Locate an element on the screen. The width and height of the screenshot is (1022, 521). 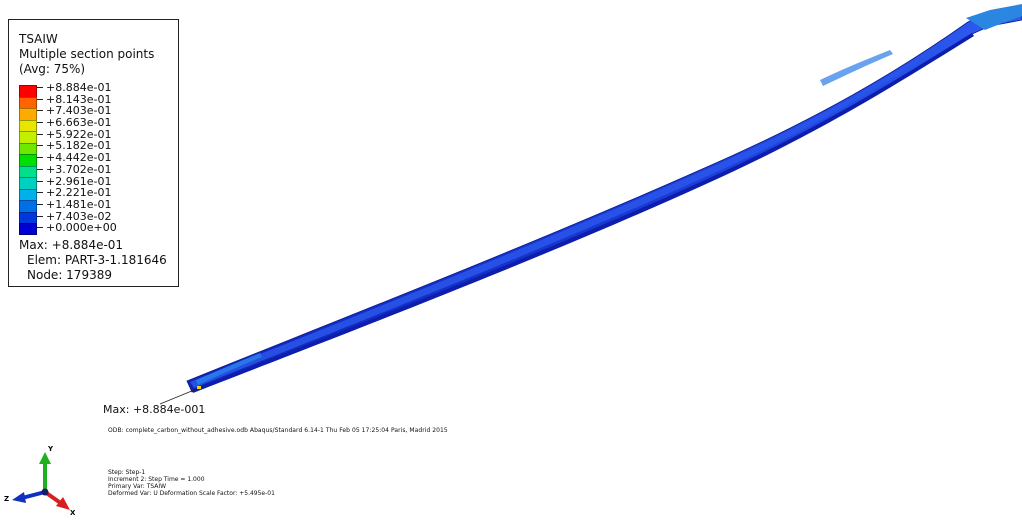
y-axis-arrow is located at coordinates (45, 458).